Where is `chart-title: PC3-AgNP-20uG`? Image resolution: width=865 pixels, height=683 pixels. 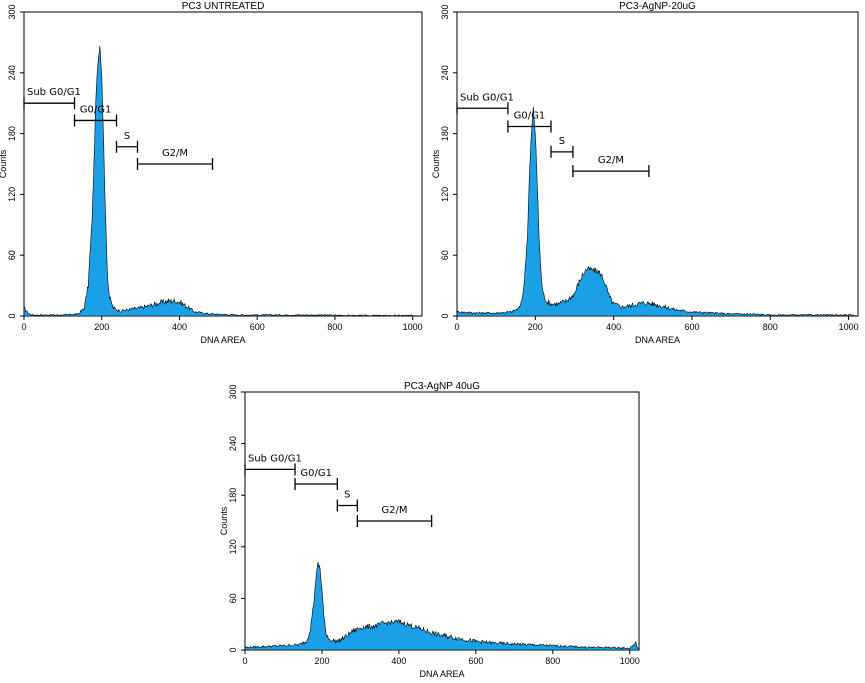
chart-title: PC3-AgNP-20uG is located at coordinates (657, 6).